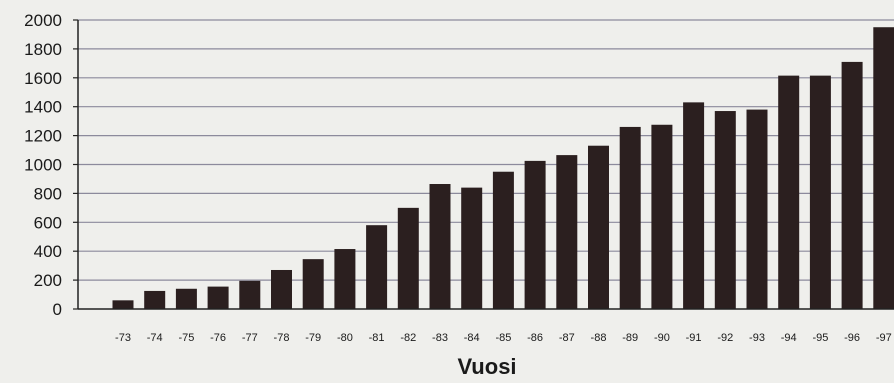  I want to click on x-tick-label: -94, so click(789, 338).